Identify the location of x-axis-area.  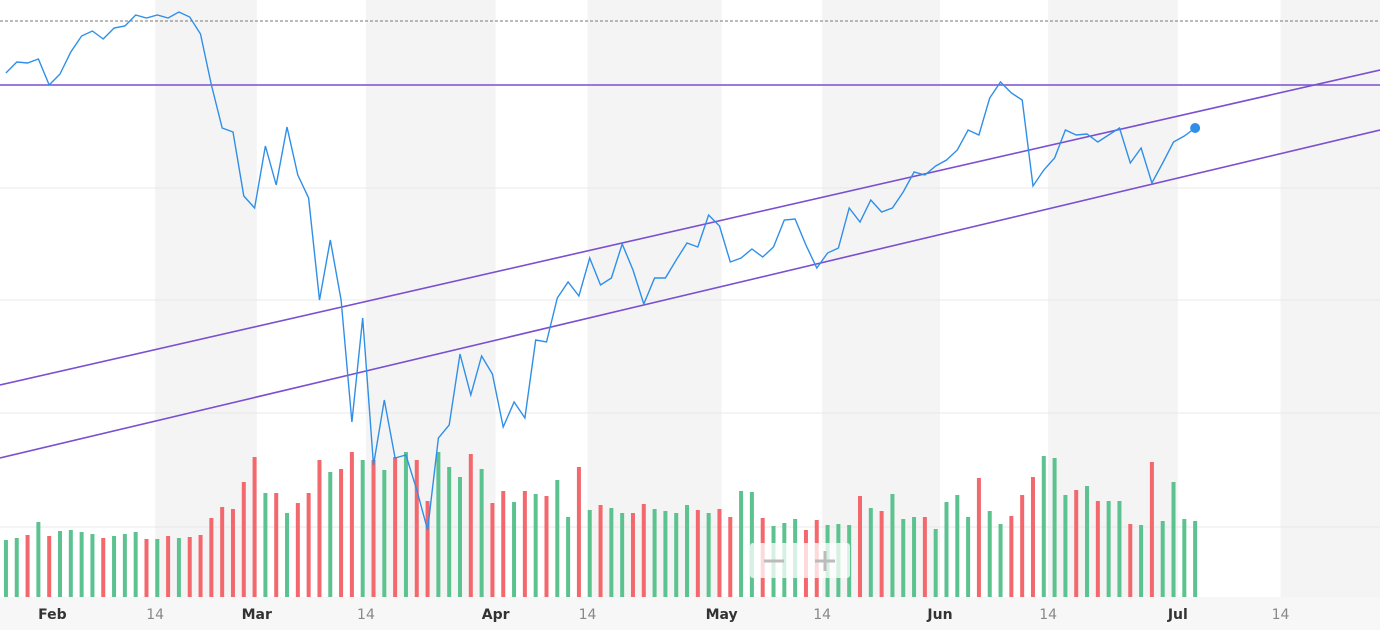
(690, 613).